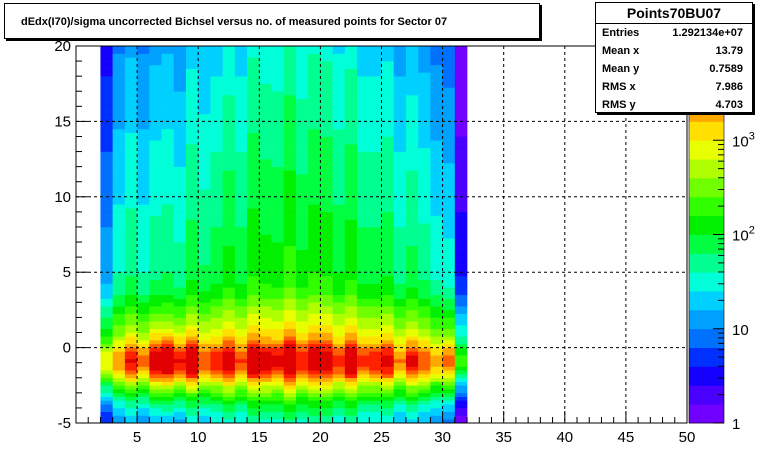 This screenshot has height=469, width=763. What do you see at coordinates (137, 437) in the screenshot?
I see `x-tick-label: 5` at bounding box center [137, 437].